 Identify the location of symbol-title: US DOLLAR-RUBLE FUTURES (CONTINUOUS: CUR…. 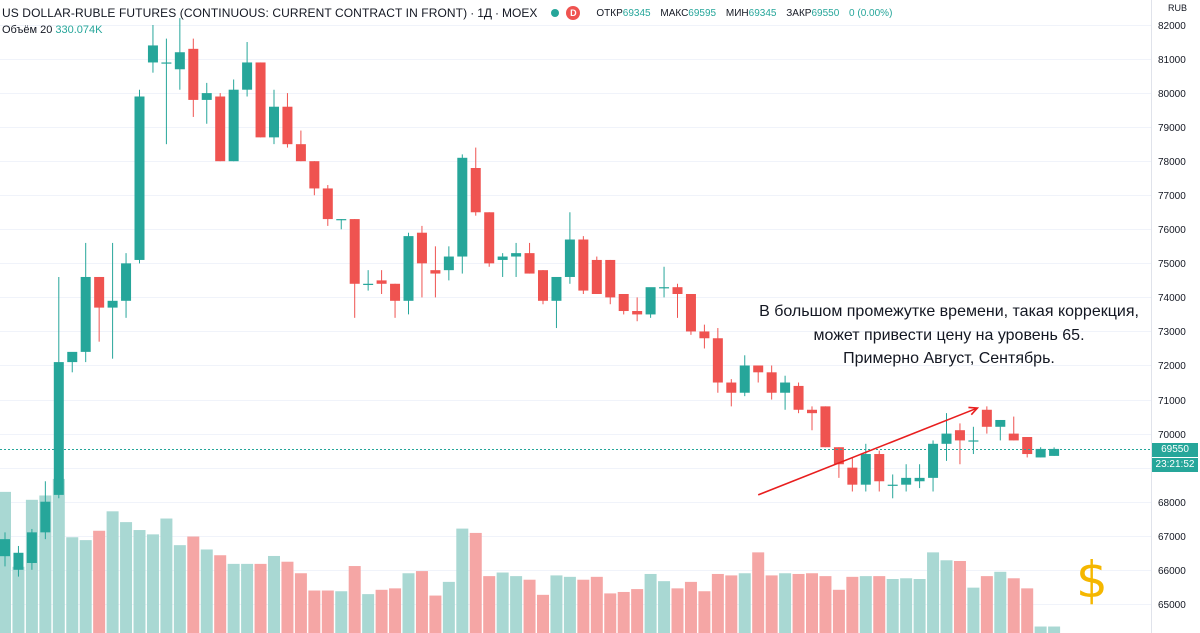
(235, 13).